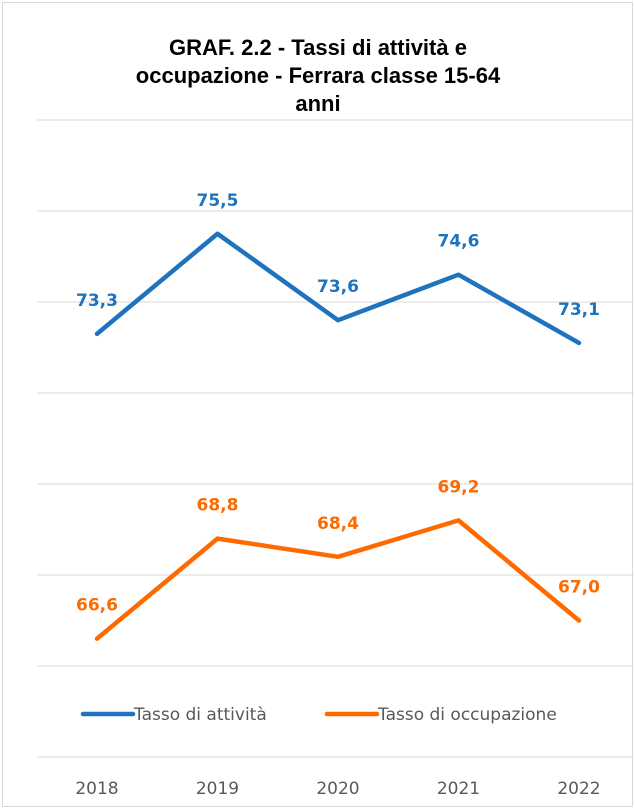  Describe the element at coordinates (579, 310) in the screenshot. I see `data-label: 73,1` at that location.